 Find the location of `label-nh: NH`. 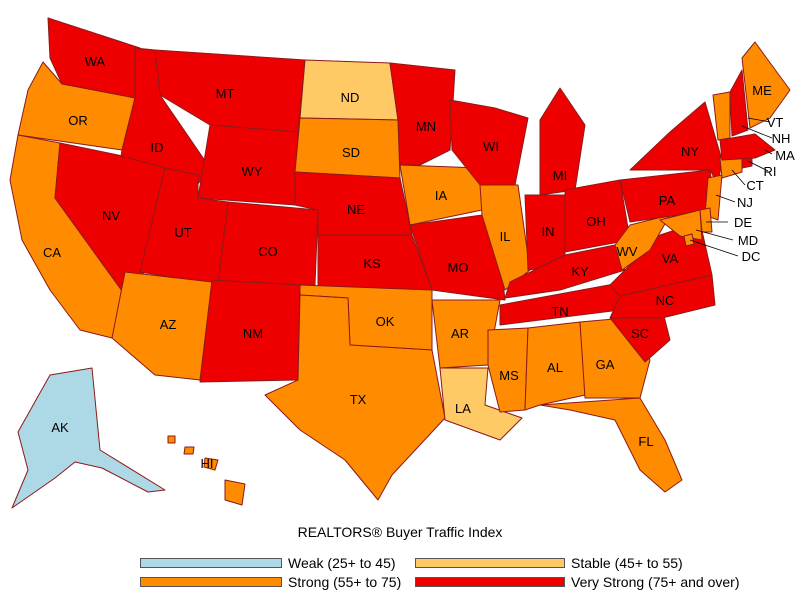

label-nh: NH is located at coordinates (781, 138).